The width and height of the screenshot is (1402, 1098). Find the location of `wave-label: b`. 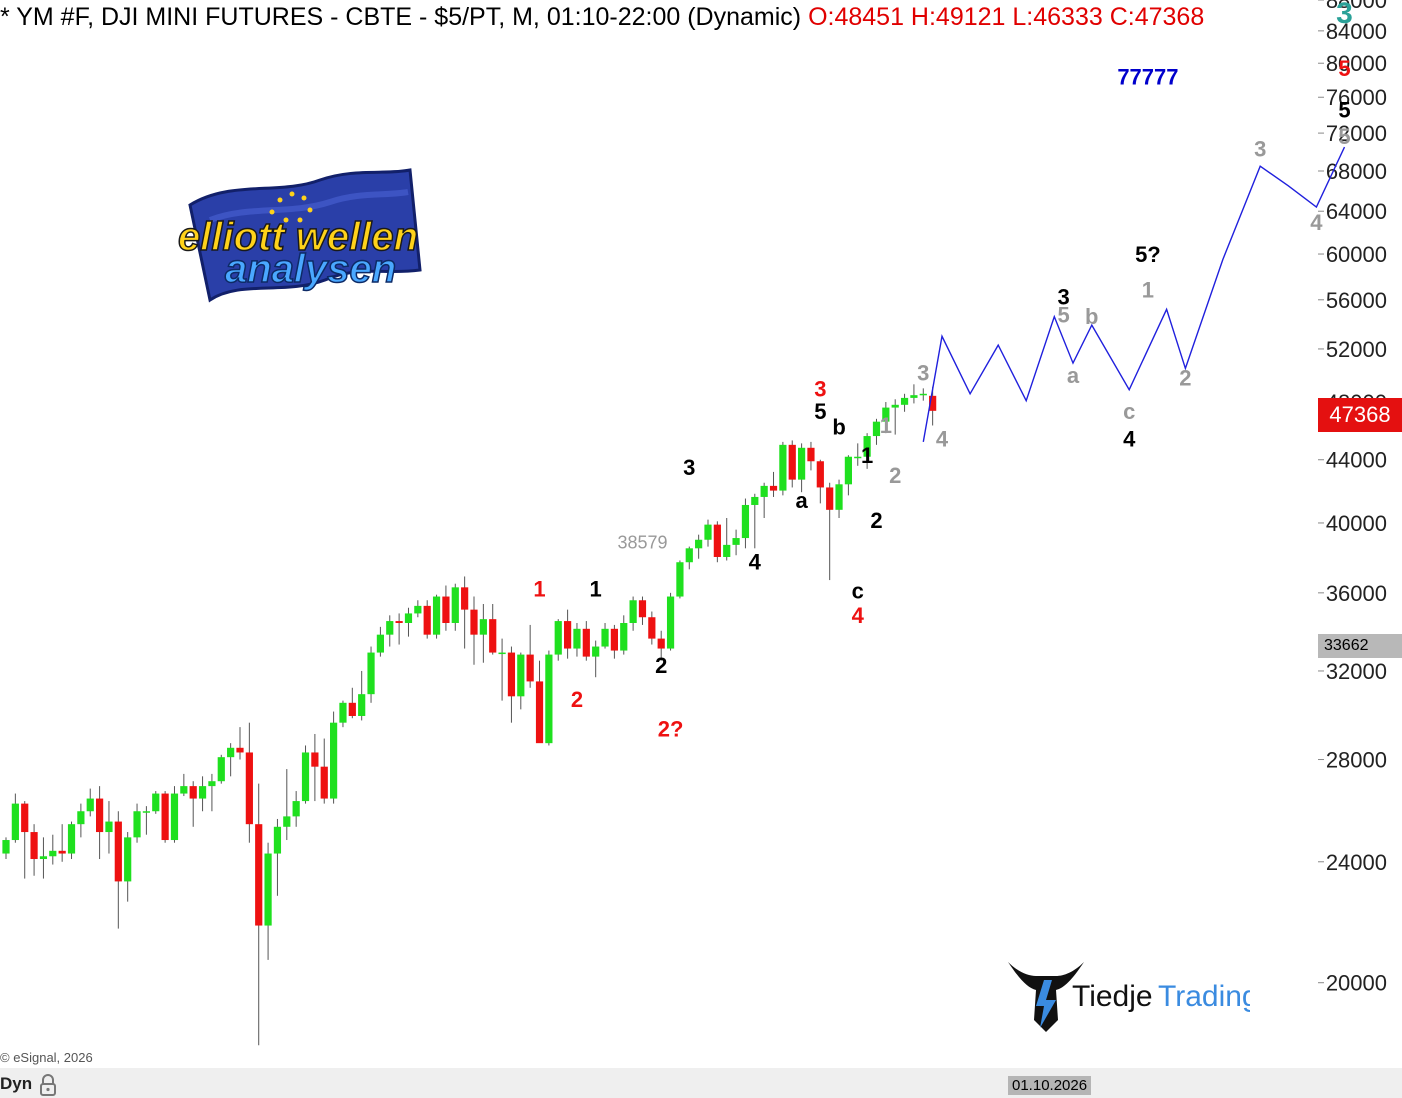

wave-label: b is located at coordinates (1091, 316).